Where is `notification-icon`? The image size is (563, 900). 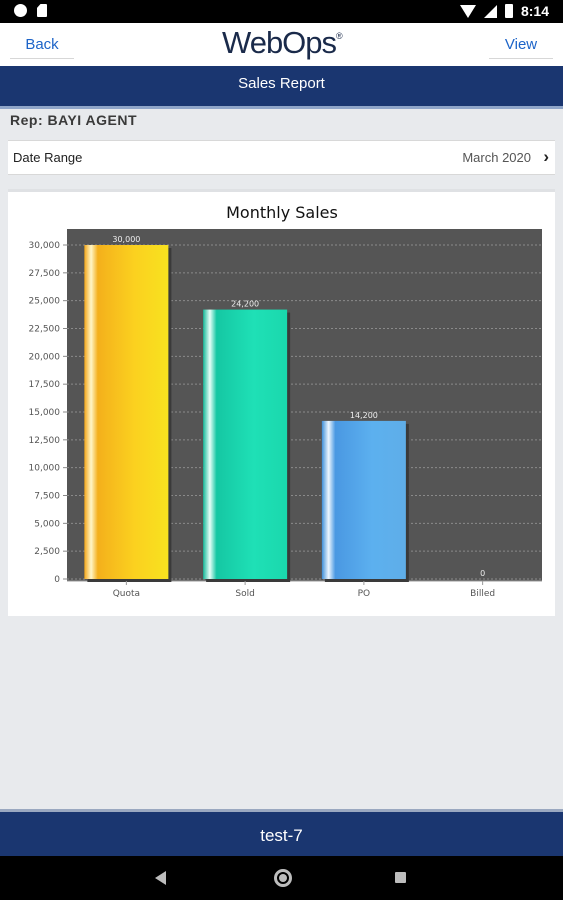 notification-icon is located at coordinates (20, 10).